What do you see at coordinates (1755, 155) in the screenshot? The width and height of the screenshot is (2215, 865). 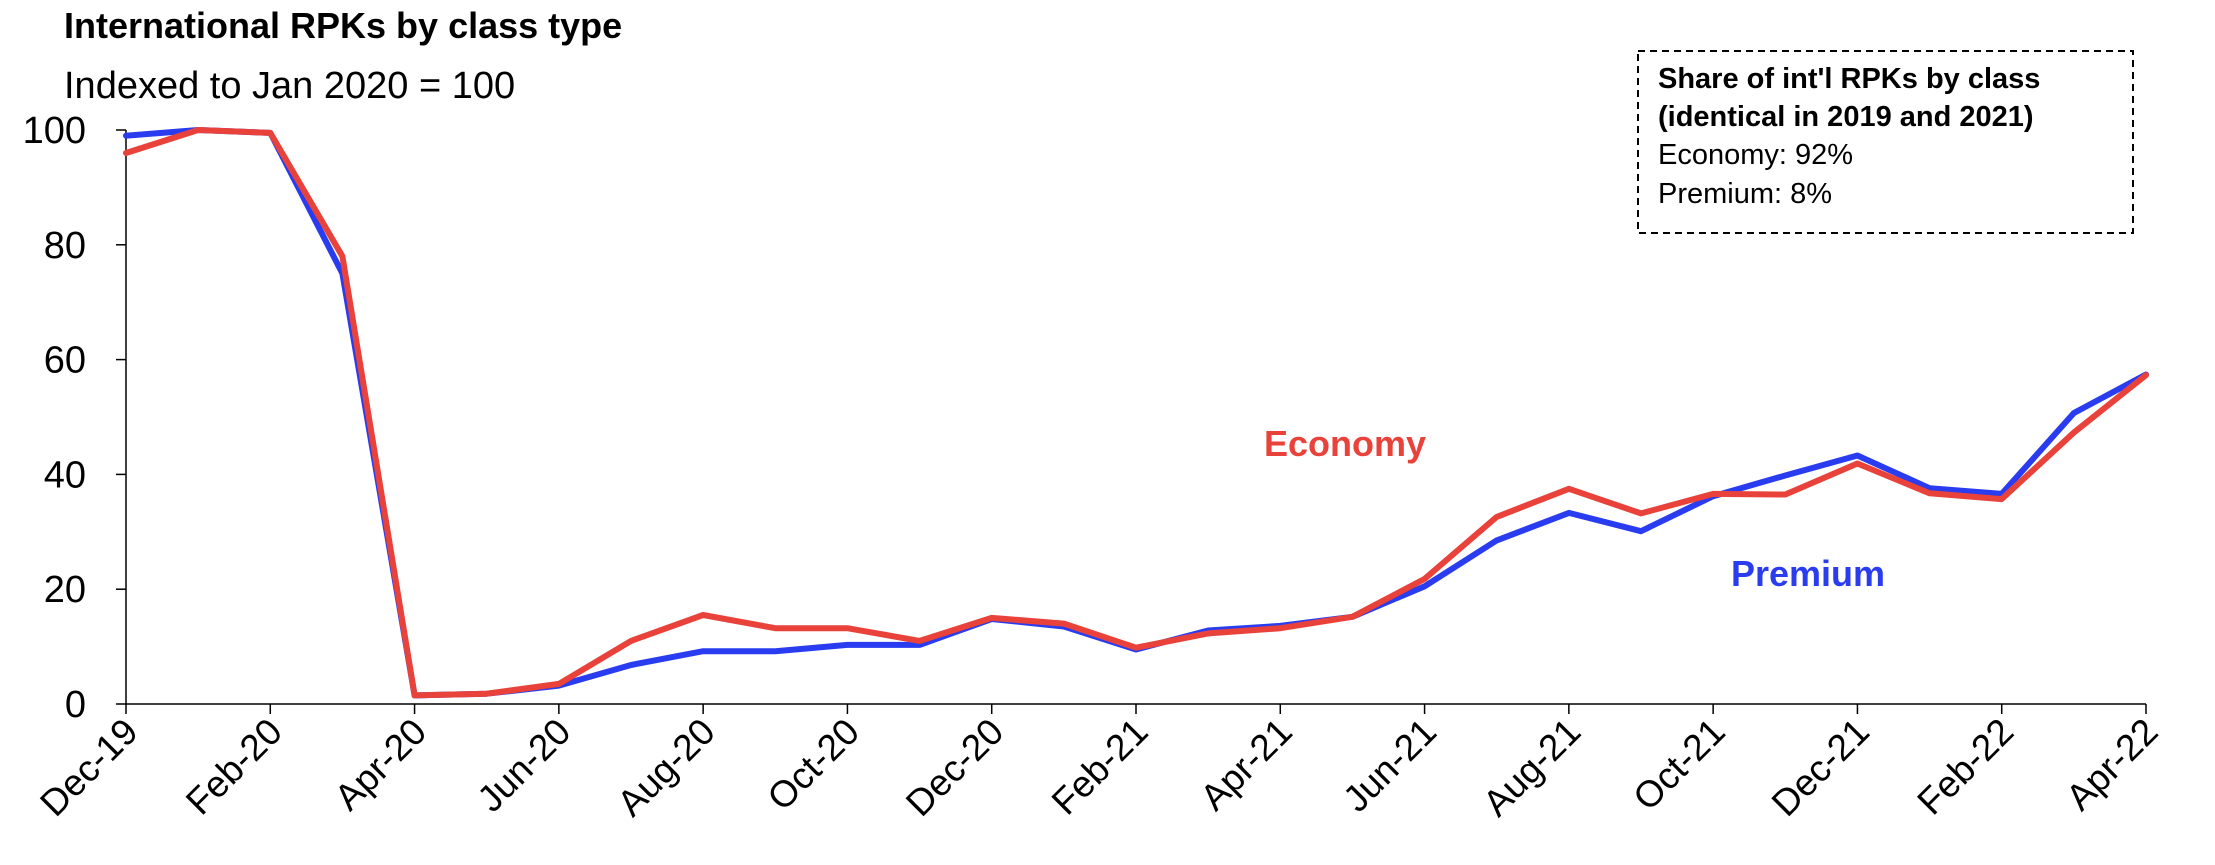 I see `annotation-economy-share: Economy: 92%` at bounding box center [1755, 155].